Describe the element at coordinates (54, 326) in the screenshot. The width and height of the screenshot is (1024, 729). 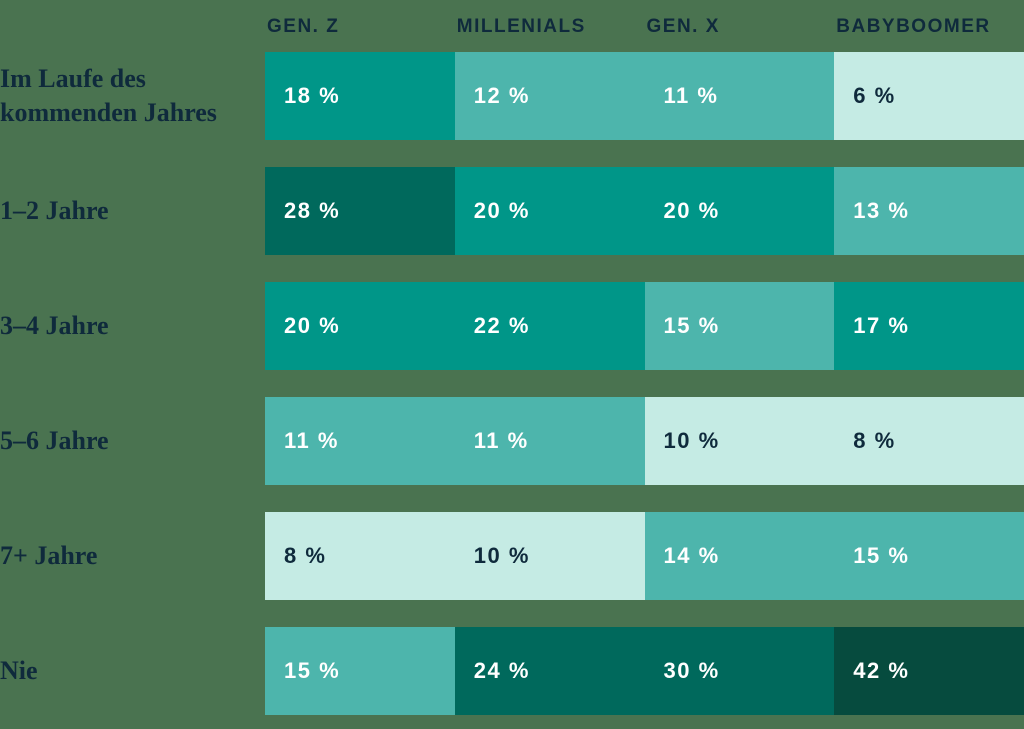
I see `row-label: 3–4 Jahre` at that location.